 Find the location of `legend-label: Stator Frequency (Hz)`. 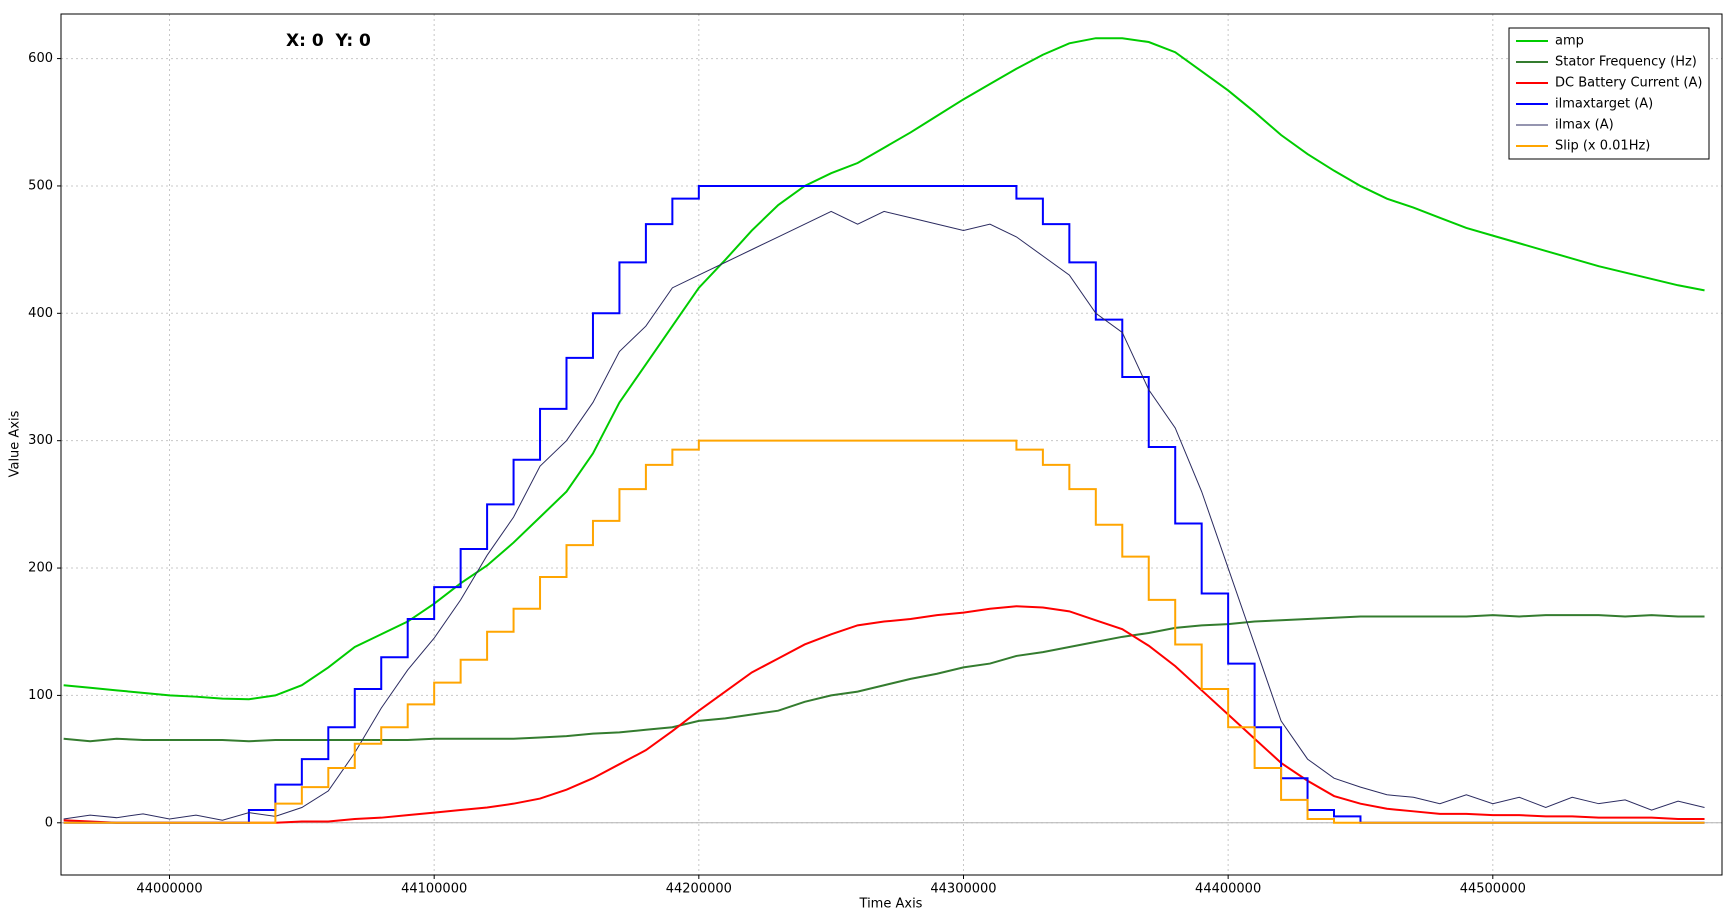

legend-label: Stator Frequency (Hz) is located at coordinates (1626, 62).